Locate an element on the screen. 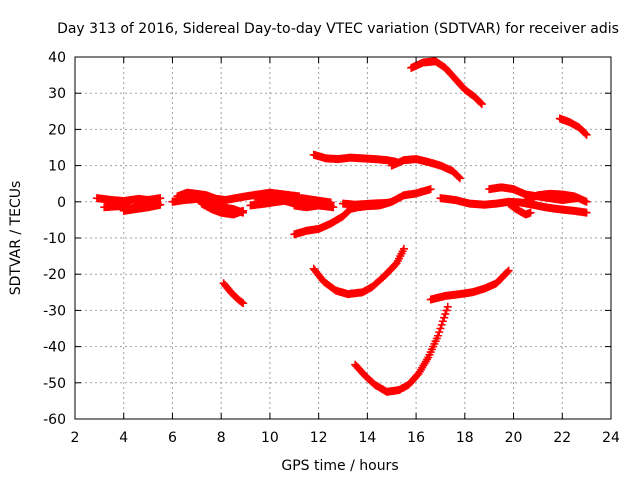 The height and width of the screenshot is (480, 640). y-tick-label: -30 is located at coordinates (54, 311).